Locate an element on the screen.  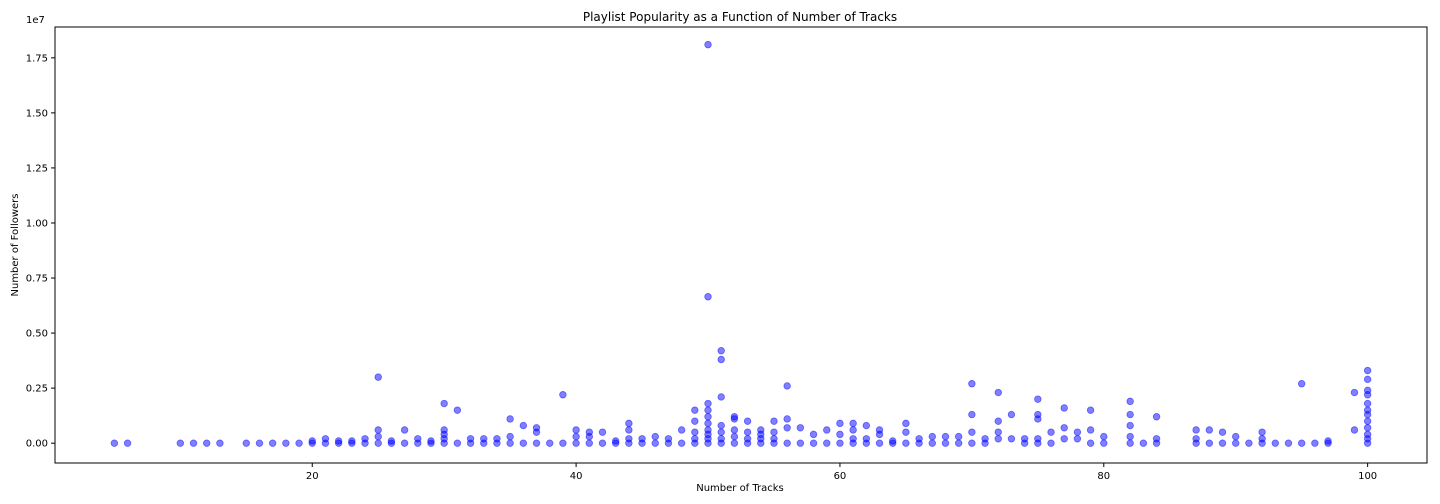
y-tick-label: 0.25 is located at coordinates (37, 389).